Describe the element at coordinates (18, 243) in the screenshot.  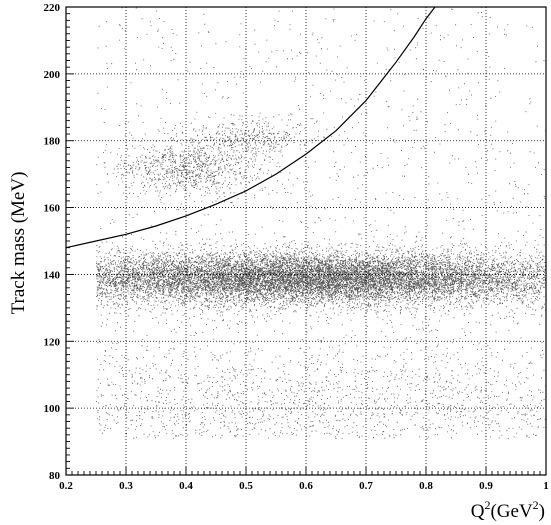
I see `y-axis-title: Track mass (MeV)` at that location.